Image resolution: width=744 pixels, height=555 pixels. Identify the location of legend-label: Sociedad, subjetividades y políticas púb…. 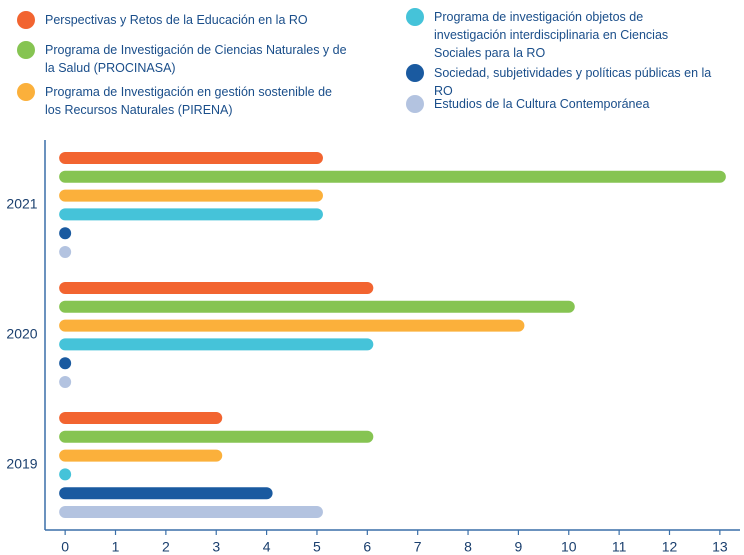
(573, 82).